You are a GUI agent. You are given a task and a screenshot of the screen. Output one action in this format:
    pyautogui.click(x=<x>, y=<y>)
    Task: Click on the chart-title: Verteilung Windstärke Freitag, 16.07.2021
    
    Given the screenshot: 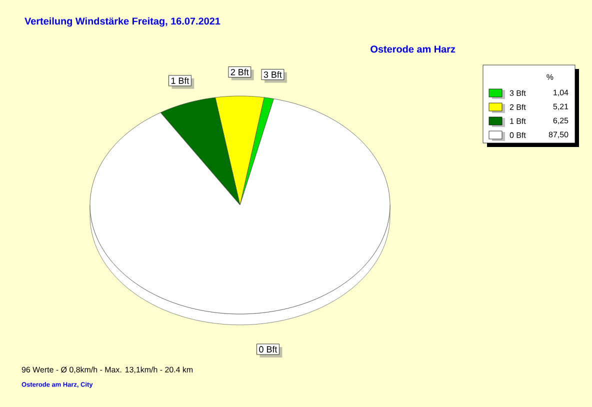 What is the action you would take?
    pyautogui.click(x=122, y=22)
    